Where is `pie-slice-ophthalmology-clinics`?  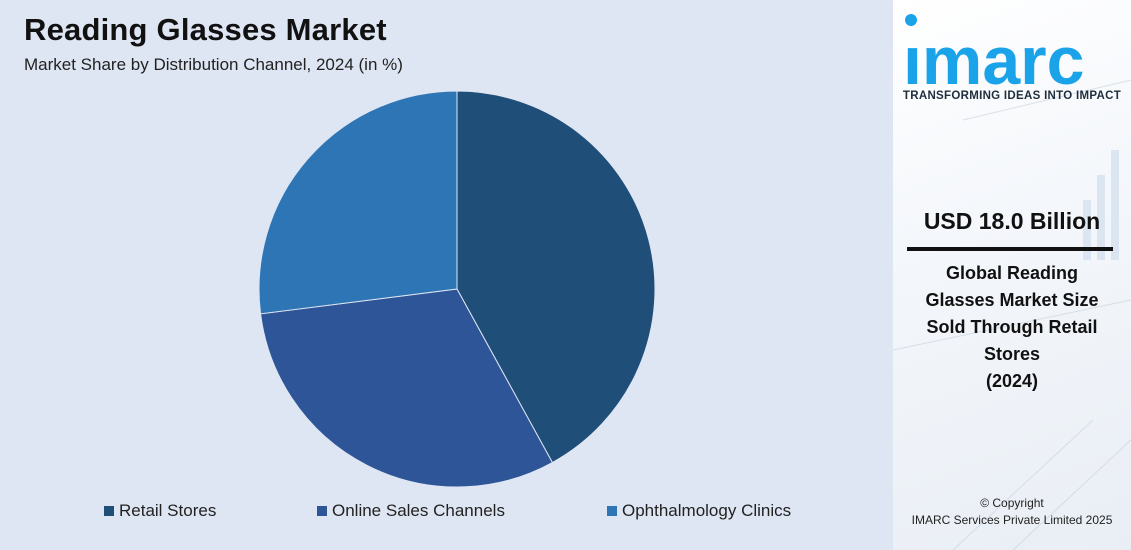 pie-slice-ophthalmology-clinics is located at coordinates (358, 202).